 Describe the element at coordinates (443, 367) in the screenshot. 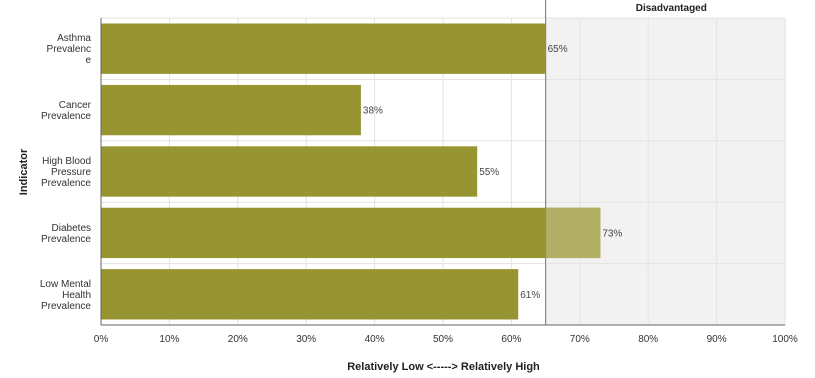

I see `x-axis-title: Relatively Low <-----> Relatively High` at that location.